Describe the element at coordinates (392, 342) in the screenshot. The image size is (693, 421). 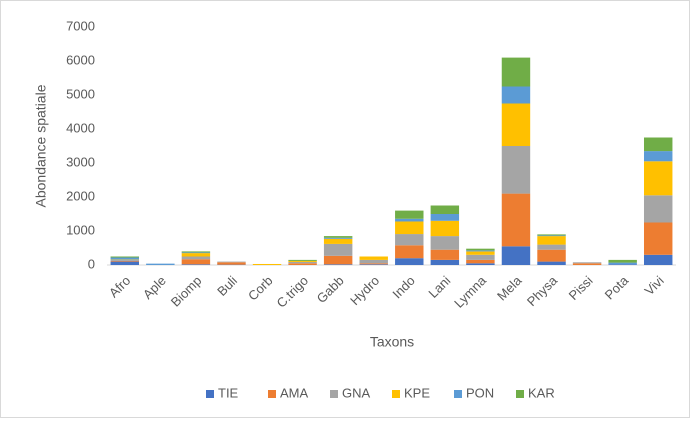
I see `x-axis-title: Taxons` at that location.